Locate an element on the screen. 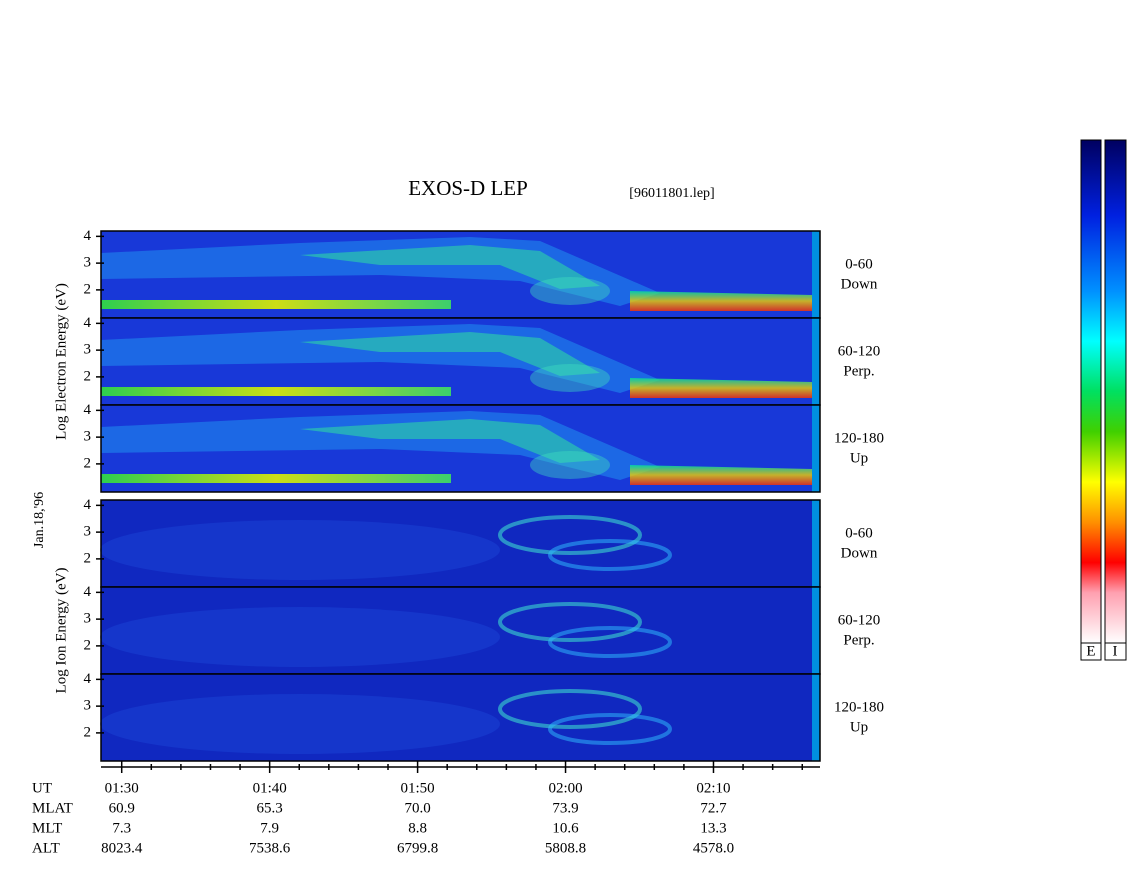 The image size is (1130, 880). colorbars: E I is located at coordinates (1103, 400).